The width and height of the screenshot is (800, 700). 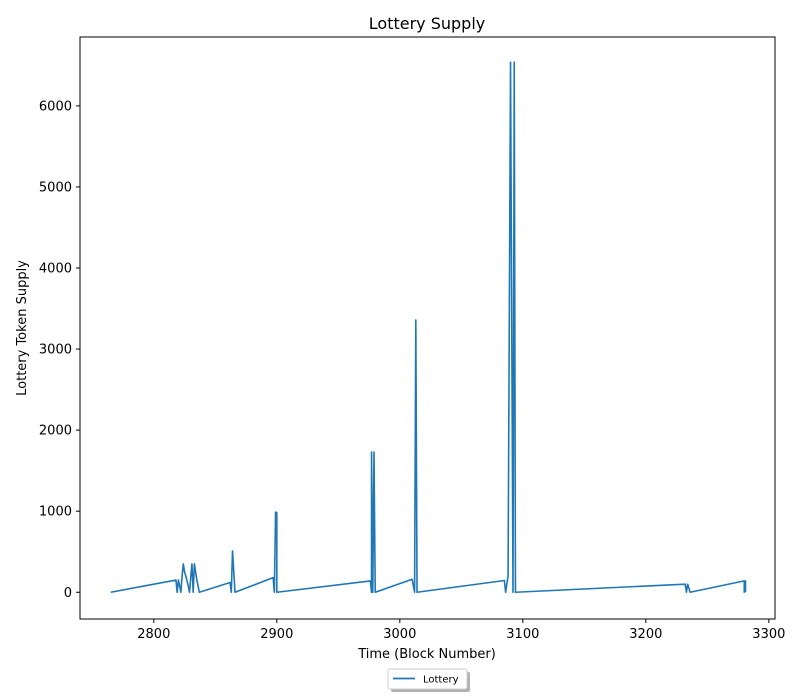 What do you see at coordinates (768, 634) in the screenshot?
I see `x-tick-label: 3300` at bounding box center [768, 634].